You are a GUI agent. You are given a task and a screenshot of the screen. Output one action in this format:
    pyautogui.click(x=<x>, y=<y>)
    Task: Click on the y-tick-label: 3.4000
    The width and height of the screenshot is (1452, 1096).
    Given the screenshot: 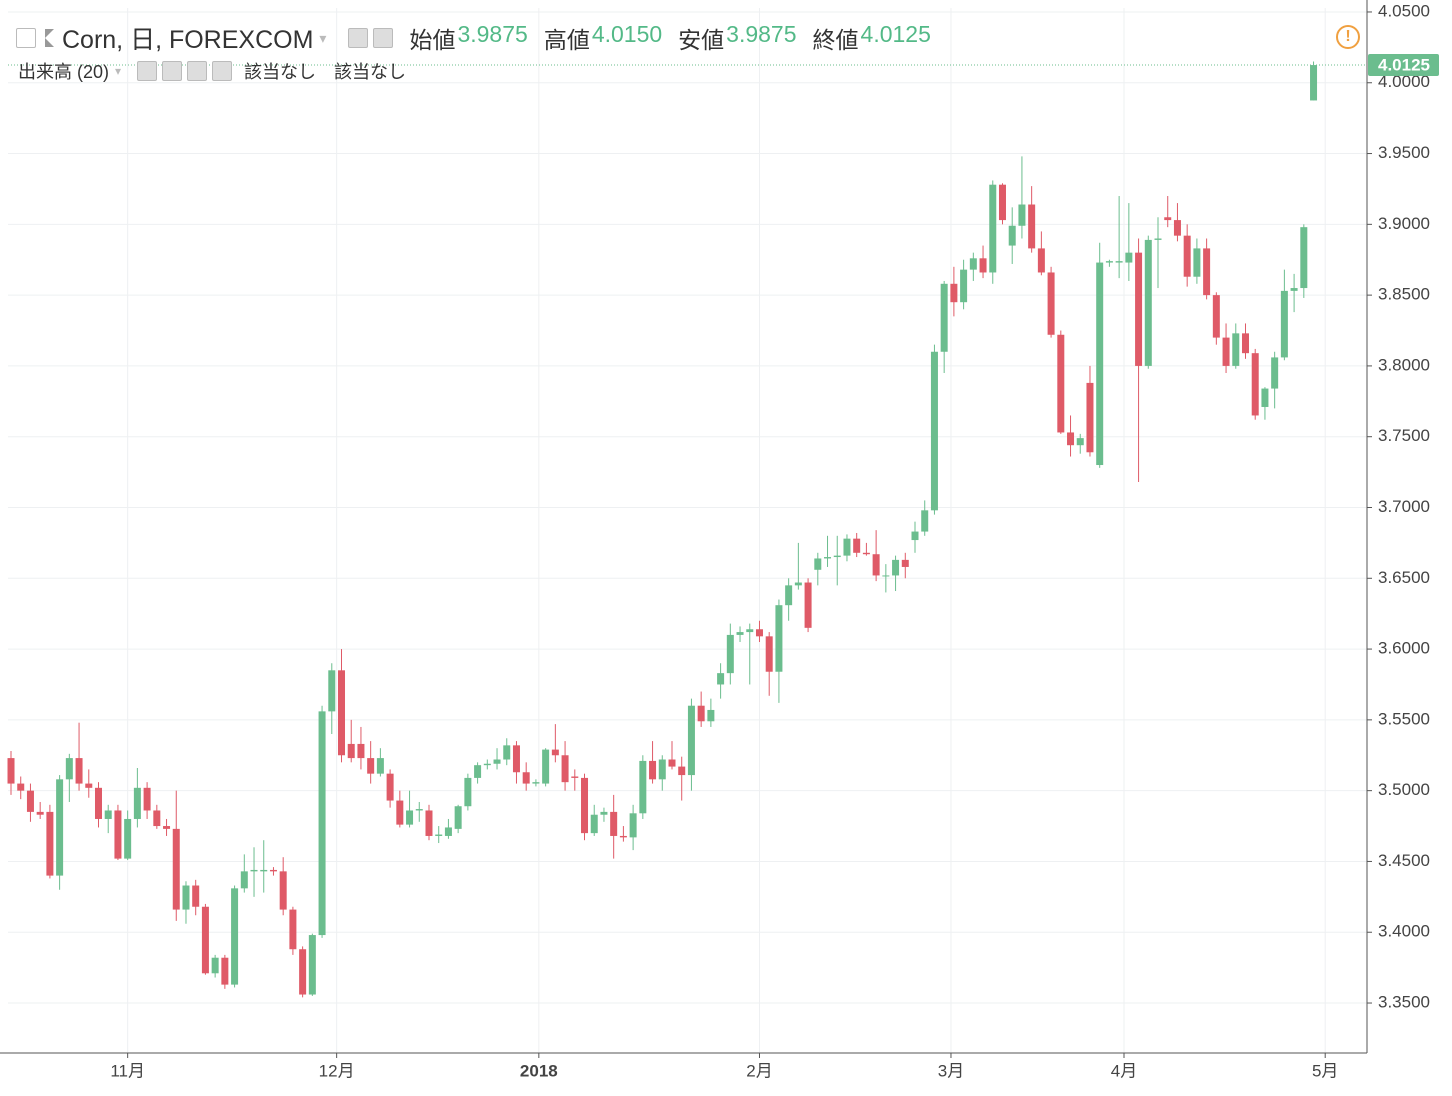 What is the action you would take?
    pyautogui.click(x=1404, y=931)
    